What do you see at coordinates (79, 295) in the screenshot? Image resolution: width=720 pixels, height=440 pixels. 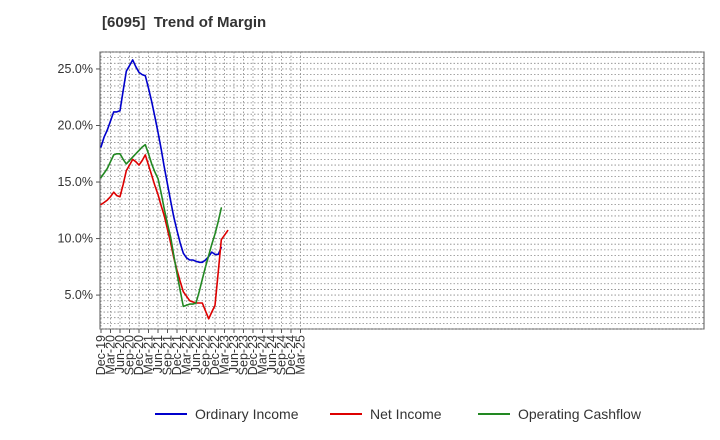 I see `y-tick-label: 5.0%` at bounding box center [79, 295].